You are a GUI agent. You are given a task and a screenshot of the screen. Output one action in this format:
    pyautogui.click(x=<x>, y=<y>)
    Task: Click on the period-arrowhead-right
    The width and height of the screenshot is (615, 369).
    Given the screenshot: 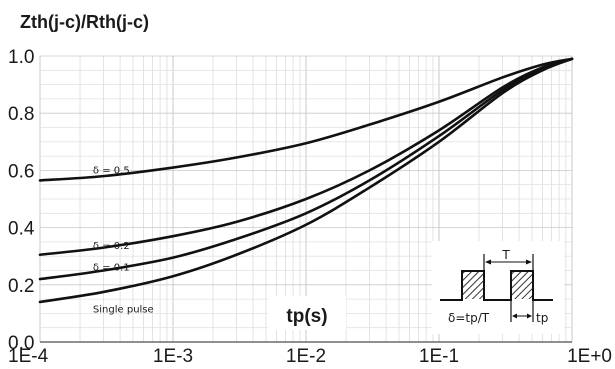 What is the action you would take?
    pyautogui.click(x=529, y=262)
    